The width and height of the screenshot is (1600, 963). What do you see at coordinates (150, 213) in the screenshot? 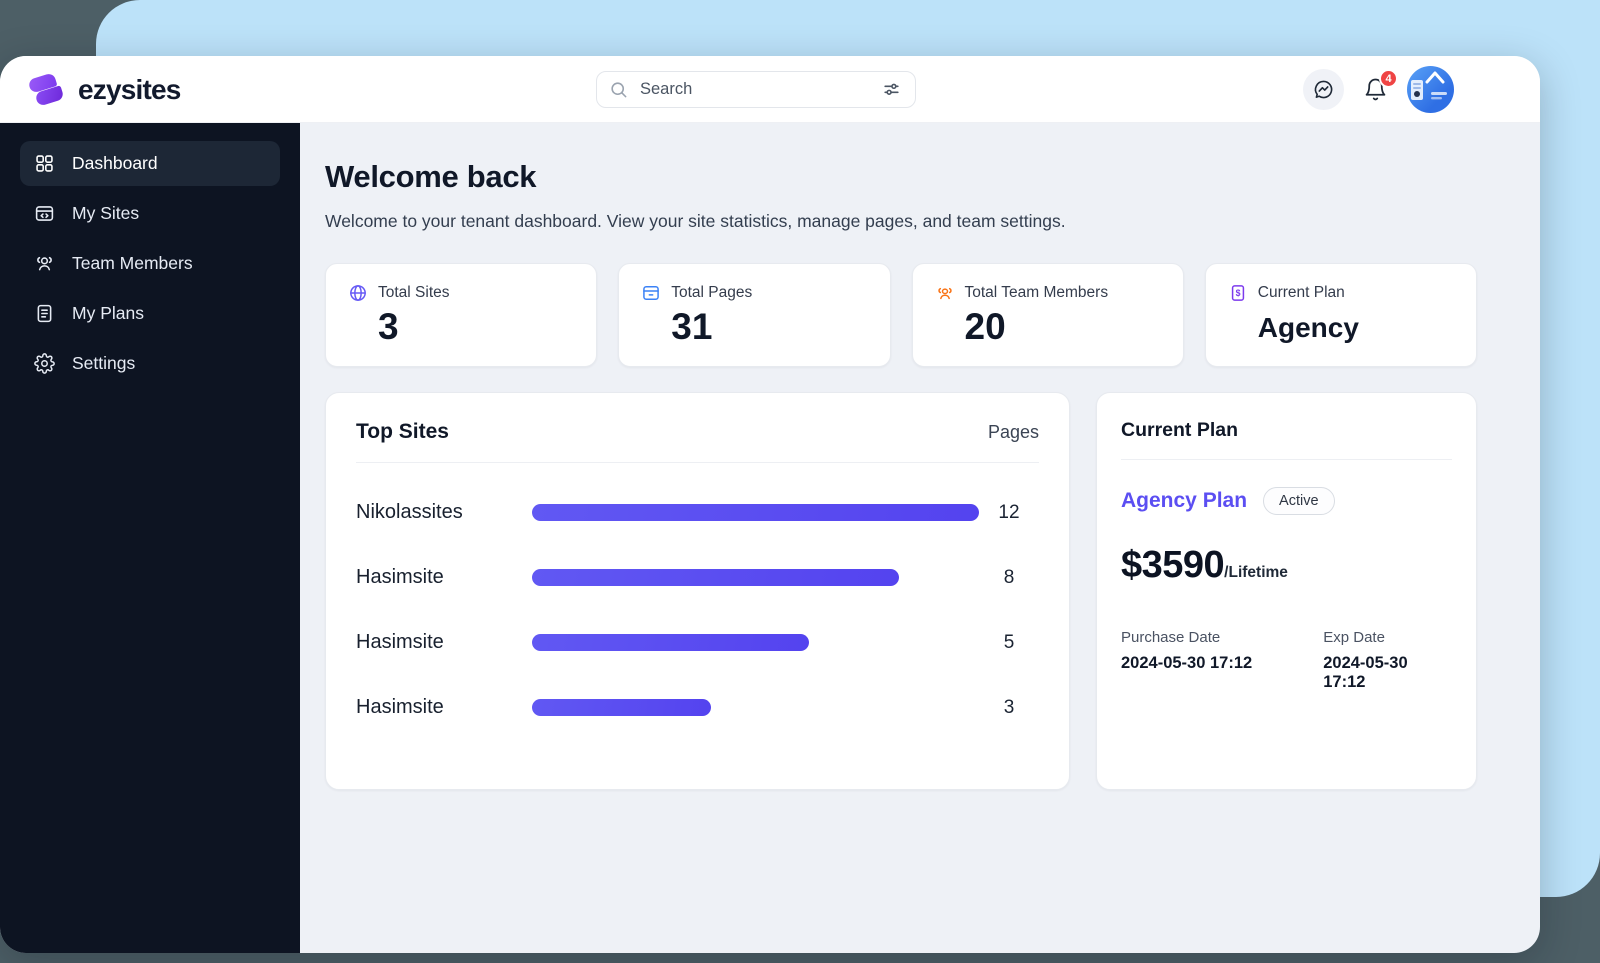
I see `sidebar-item-my-sites: My Sites` at bounding box center [150, 213].